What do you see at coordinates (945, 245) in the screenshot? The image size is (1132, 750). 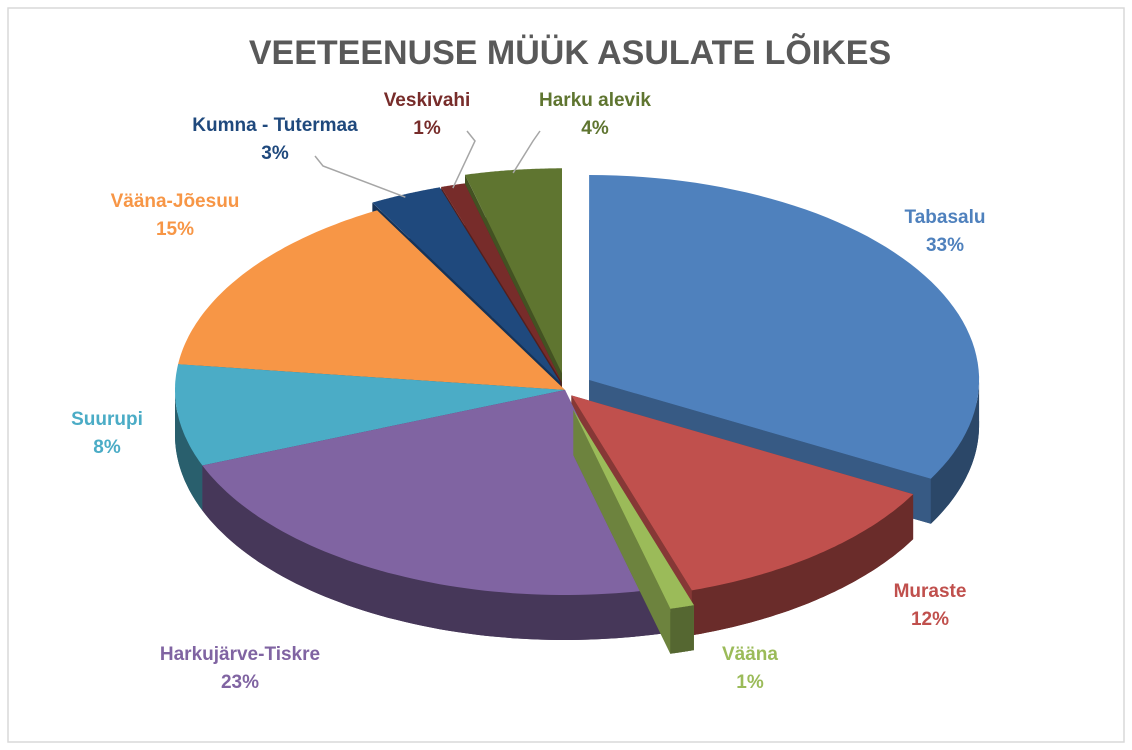 I see `slice-value-label: 33%` at bounding box center [945, 245].